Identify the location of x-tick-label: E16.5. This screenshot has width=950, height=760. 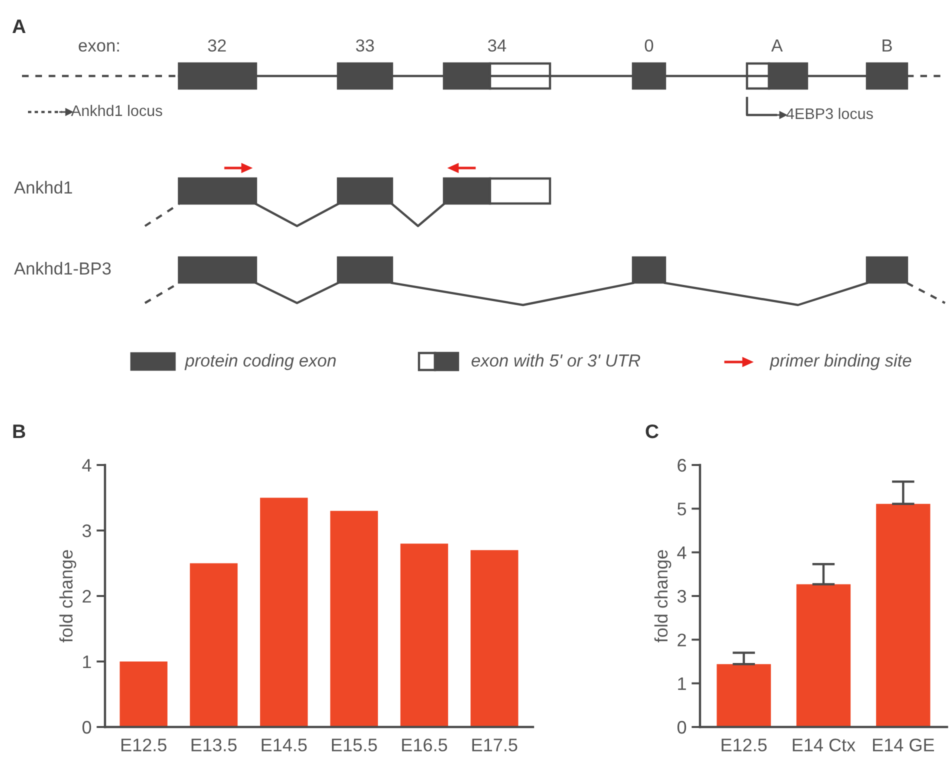
(425, 745).